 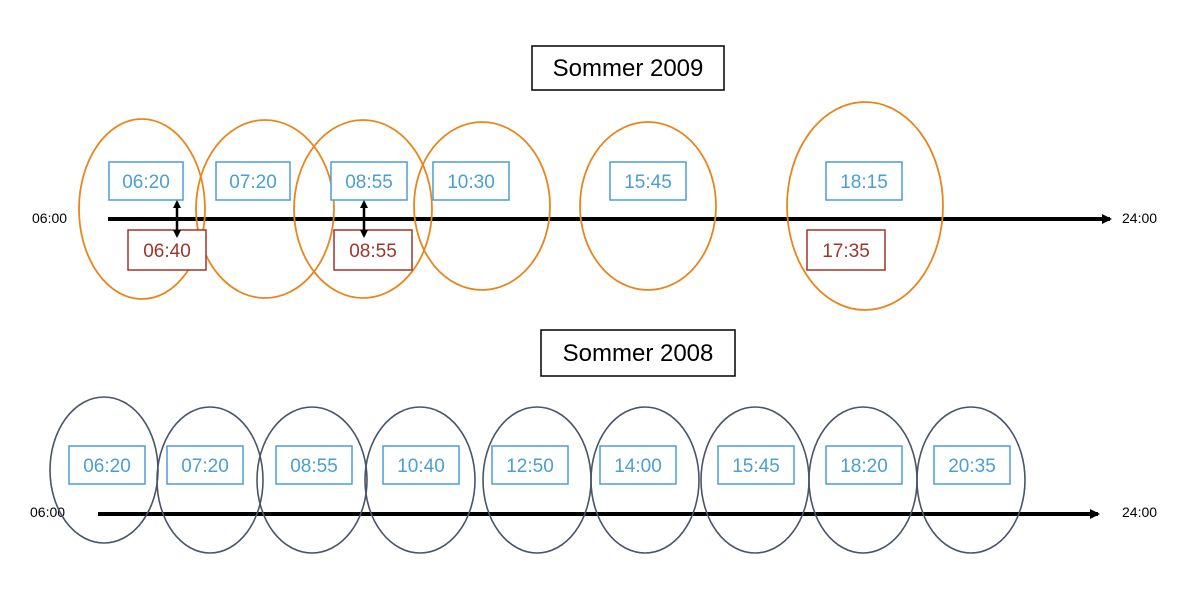 I want to click on blue-times-2009, so click(x=505, y=181).